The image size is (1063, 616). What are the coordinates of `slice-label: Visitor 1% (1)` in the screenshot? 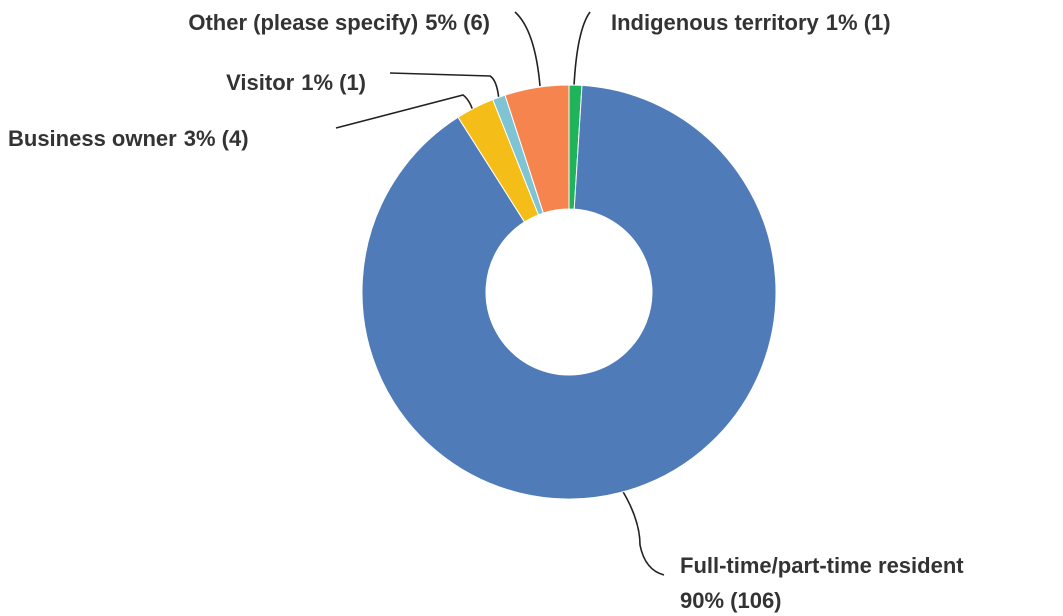 It's located at (296, 82).